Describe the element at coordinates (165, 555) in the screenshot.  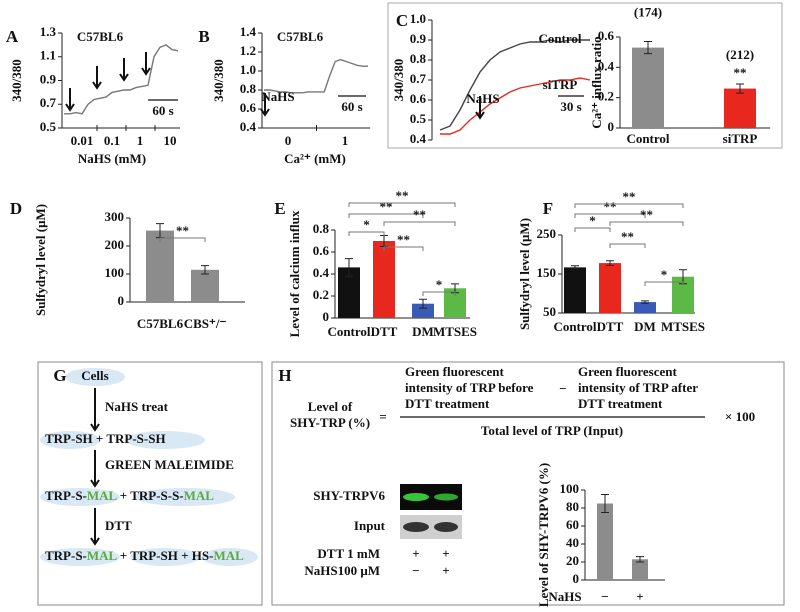
I see `reaction-part: + TRP-SH + HS-` at that location.